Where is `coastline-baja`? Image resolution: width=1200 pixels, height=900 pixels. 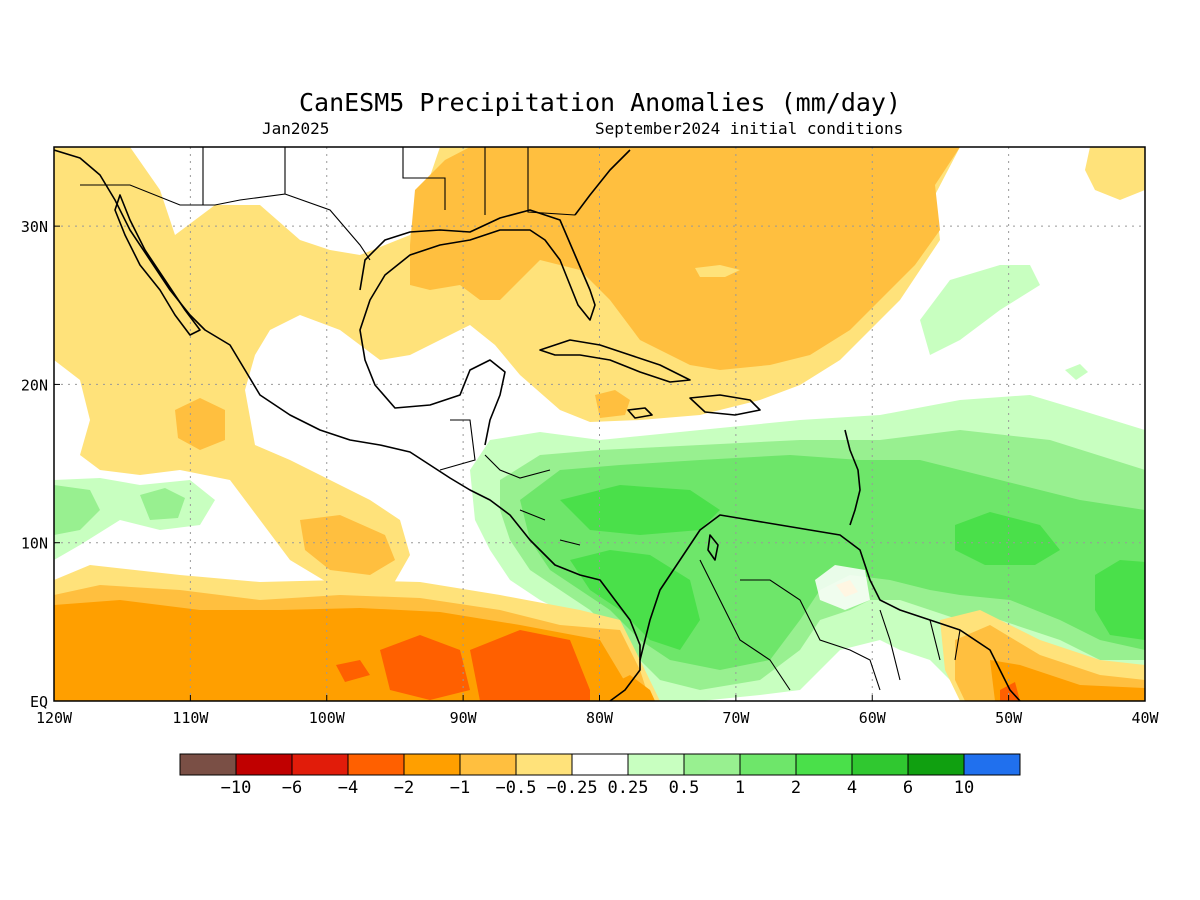
coastline-baja is located at coordinates (157, 265).